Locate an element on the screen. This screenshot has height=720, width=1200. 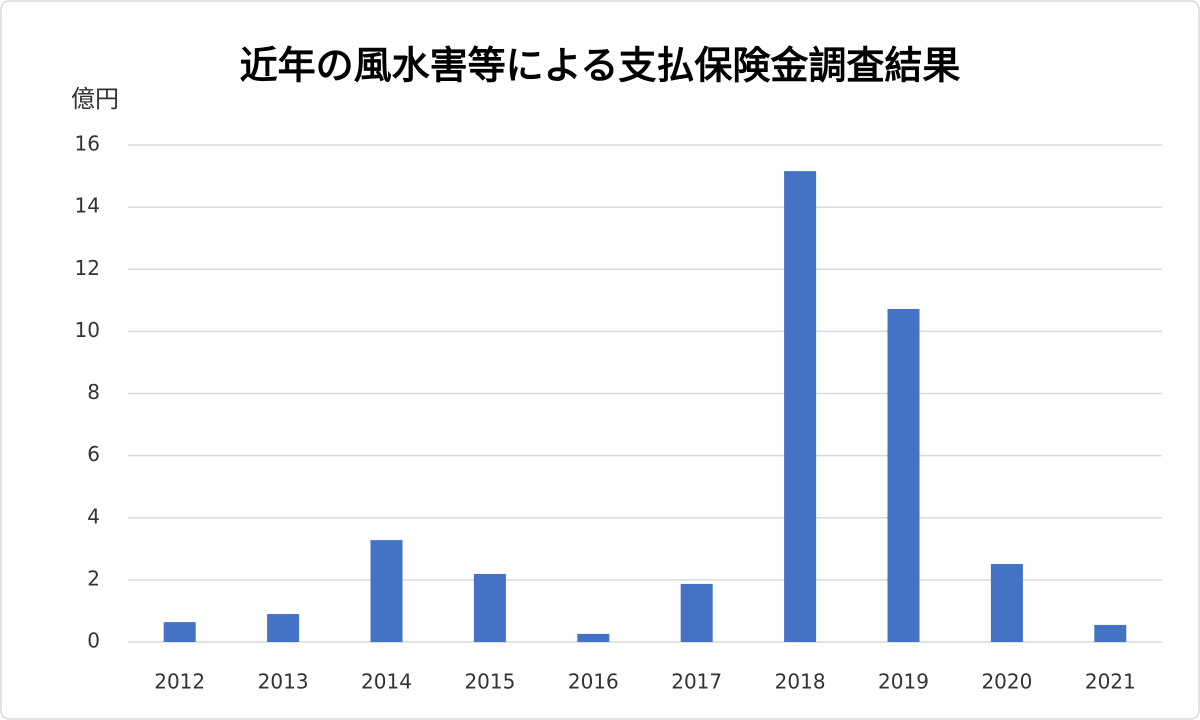
y-tick-label: 8 is located at coordinates (93, 392).